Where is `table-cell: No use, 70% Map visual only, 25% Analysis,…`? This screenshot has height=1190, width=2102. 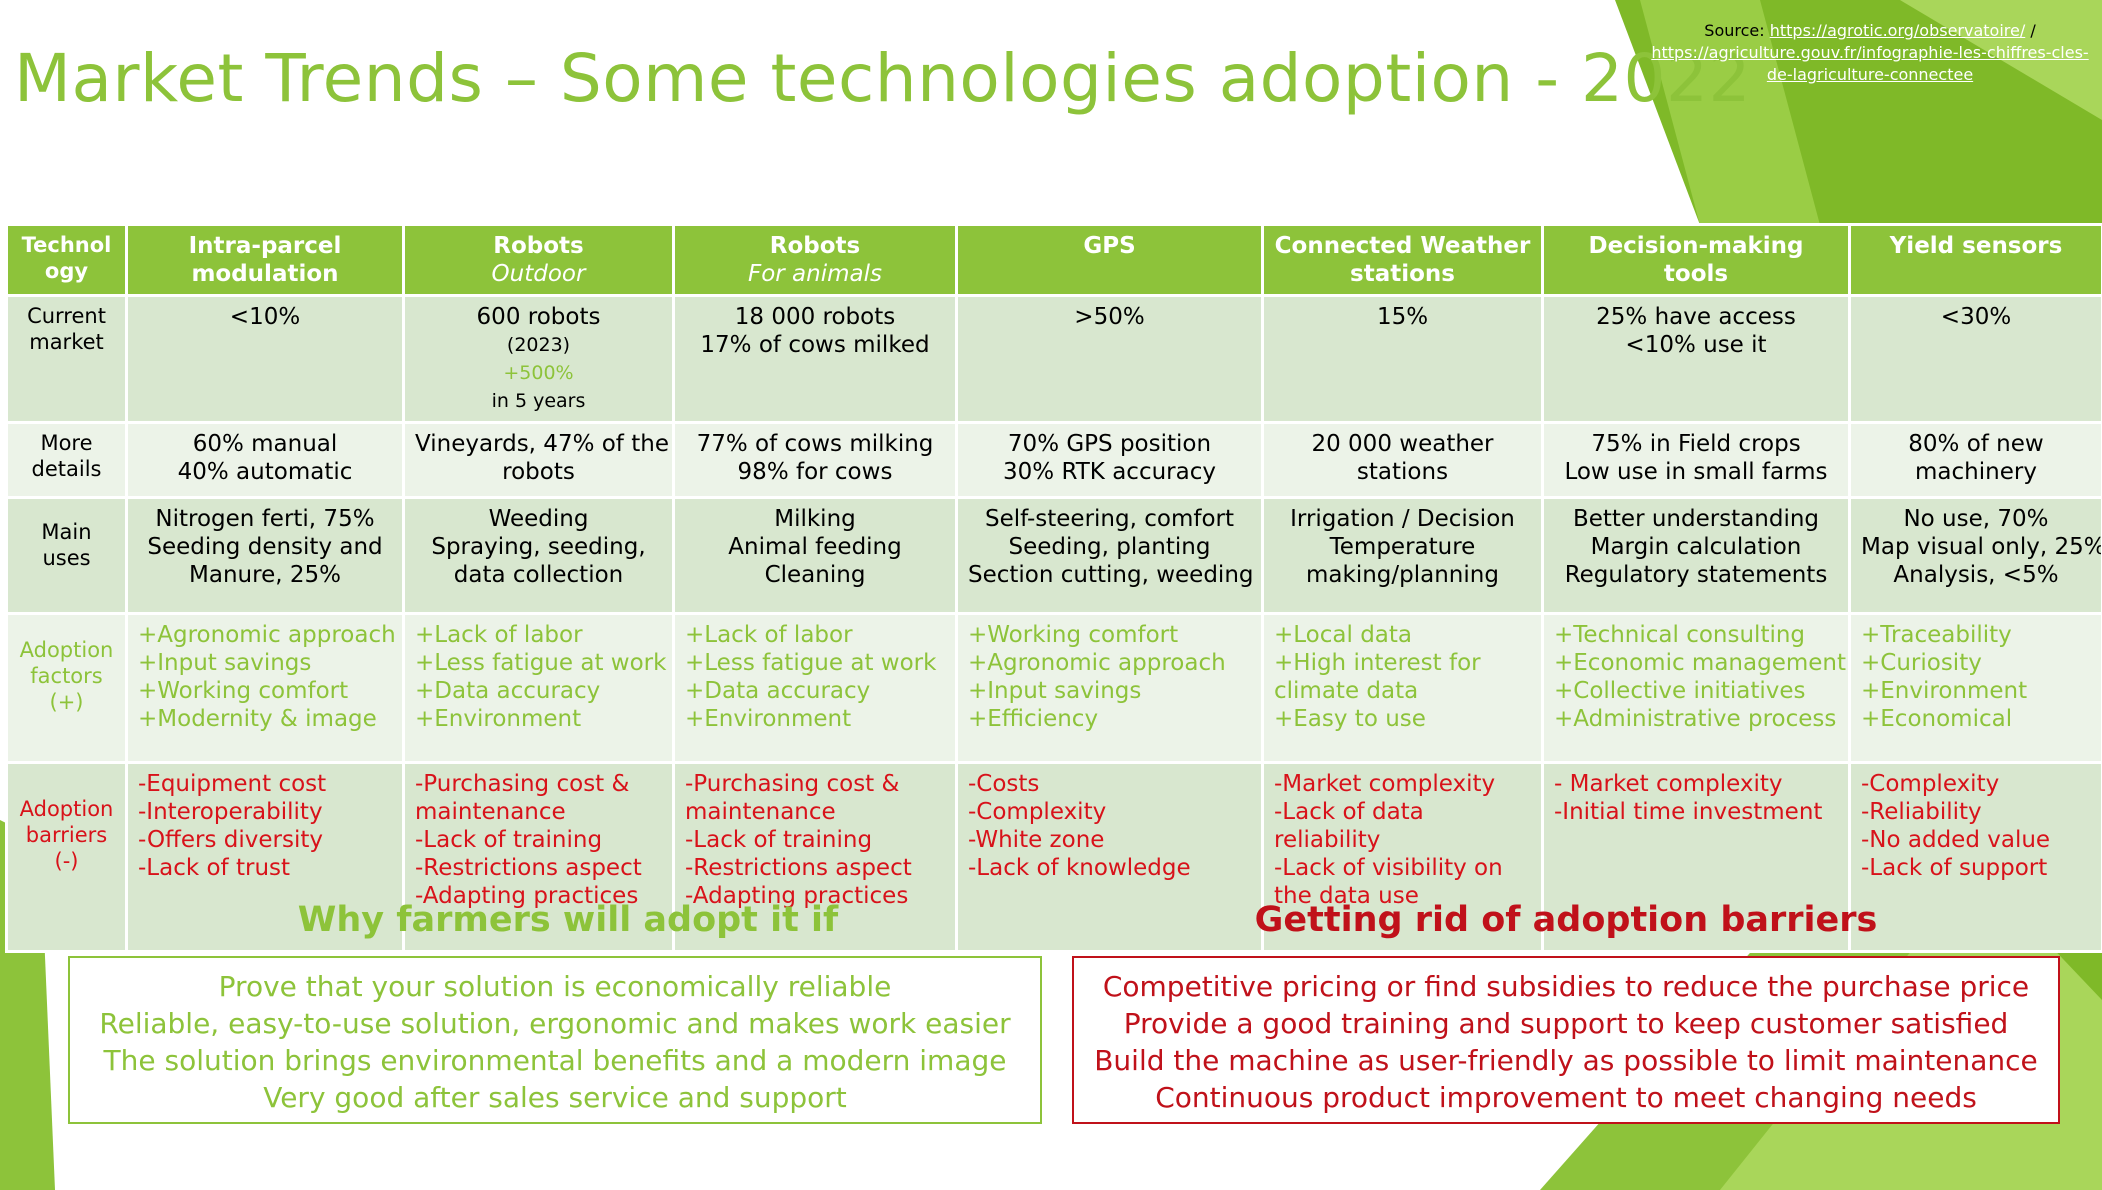
table-cell: No use, 70% Map visual only, 25% Analysis,… is located at coordinates (1975, 555).